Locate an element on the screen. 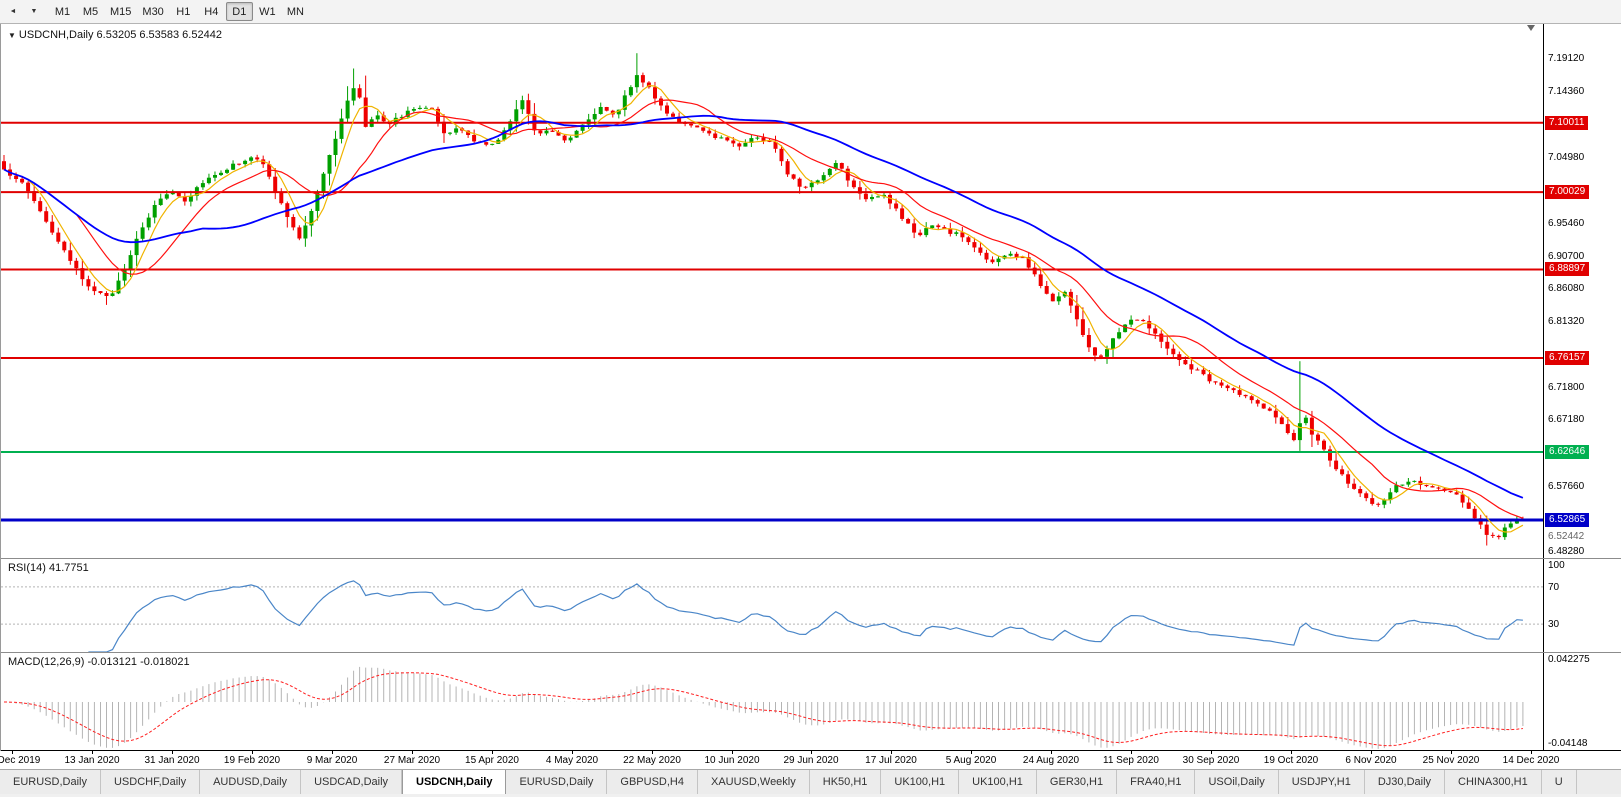 Image resolution: width=1621 pixels, height=797 pixels. date-label: 29 Jun 2020 is located at coordinates (811, 760).